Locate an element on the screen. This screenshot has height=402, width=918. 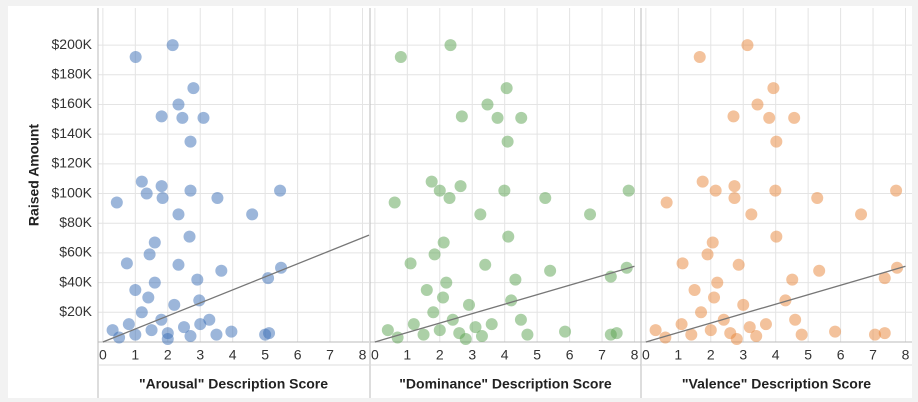
y-tick-label: $200K is located at coordinates (72, 44).